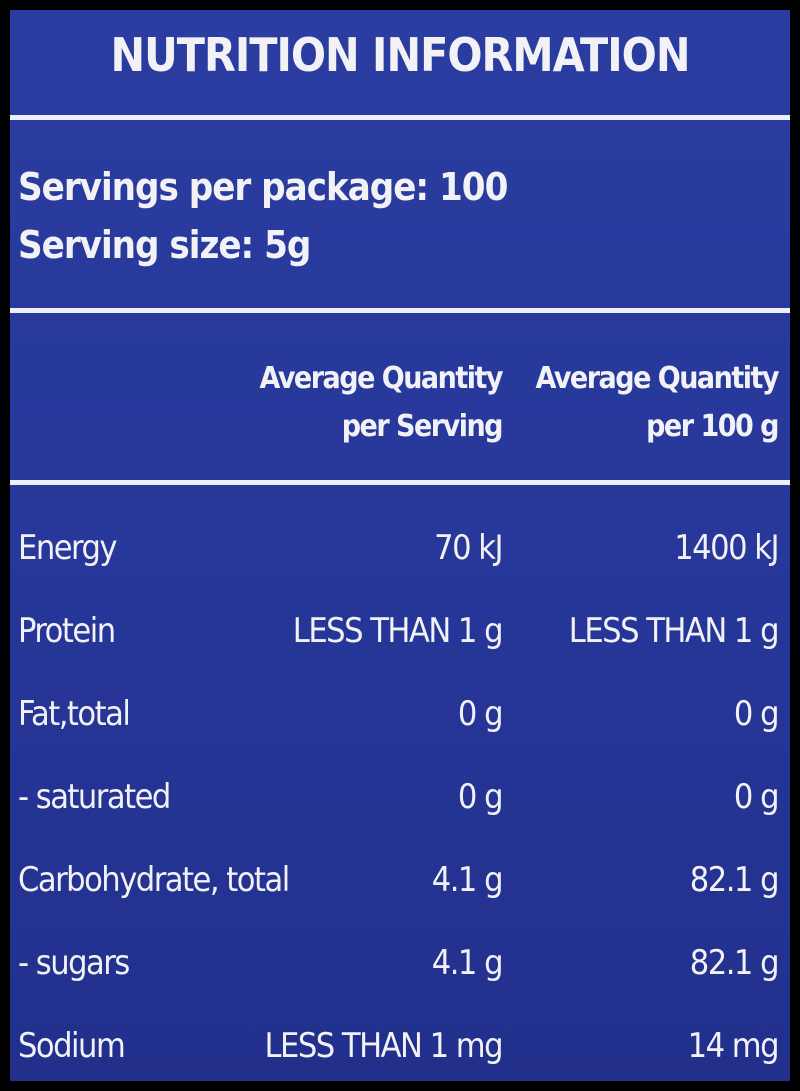 The height and width of the screenshot is (1091, 800). I want to click on table-row: Energy 70 kJ 1400 kJ, so click(400, 558).